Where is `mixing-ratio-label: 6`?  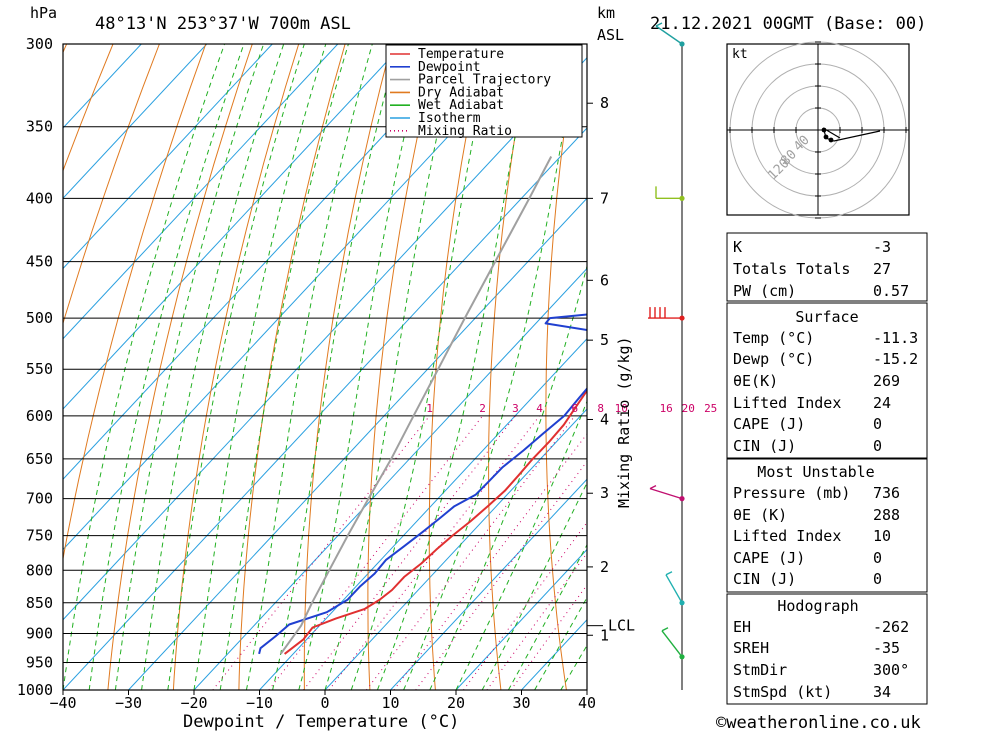
mixing-ratio-label: 6 is located at coordinates (574, 408).